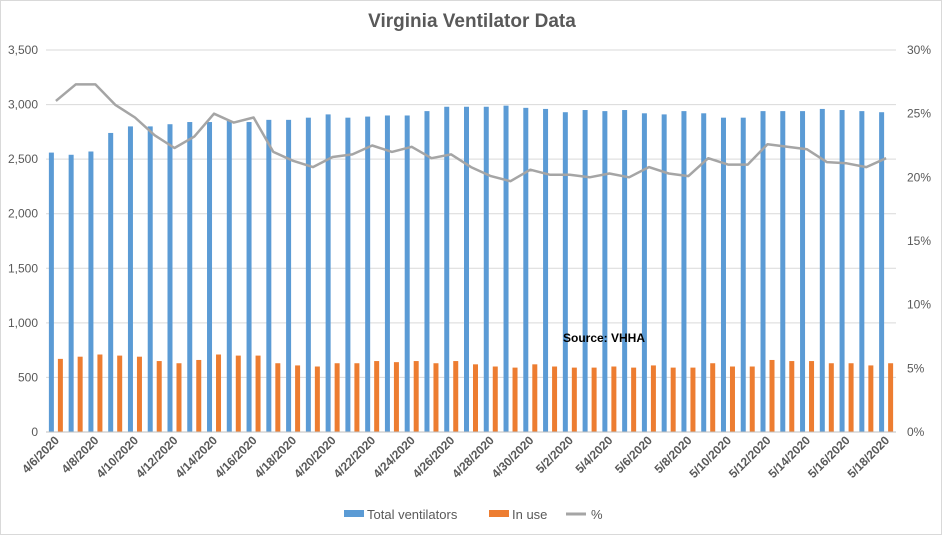  Describe the element at coordinates (315, 457) in the screenshot. I see `x-tick-label: 4/20/2020` at that location.